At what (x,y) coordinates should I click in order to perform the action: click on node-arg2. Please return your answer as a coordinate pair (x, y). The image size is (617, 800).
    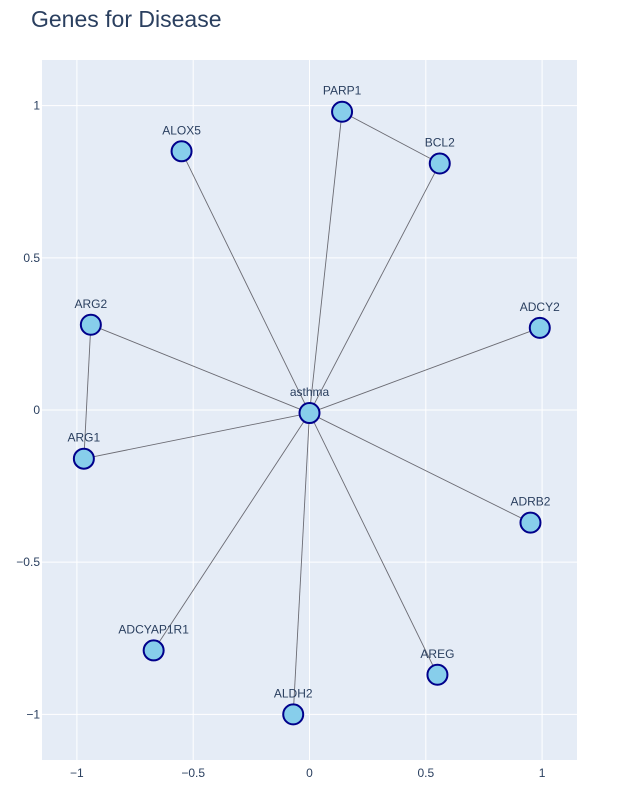
    Looking at the image, I should click on (90, 324).